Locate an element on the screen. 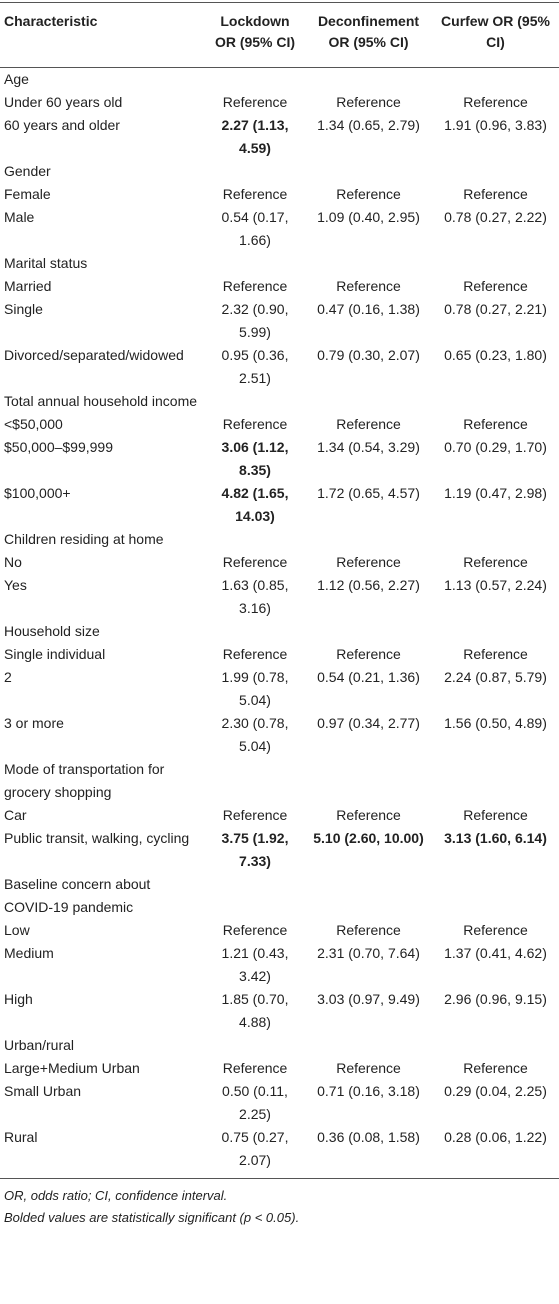 The height and width of the screenshot is (1304, 559). cell: 3.75 (1.92, 7.33) is located at coordinates (255, 849).